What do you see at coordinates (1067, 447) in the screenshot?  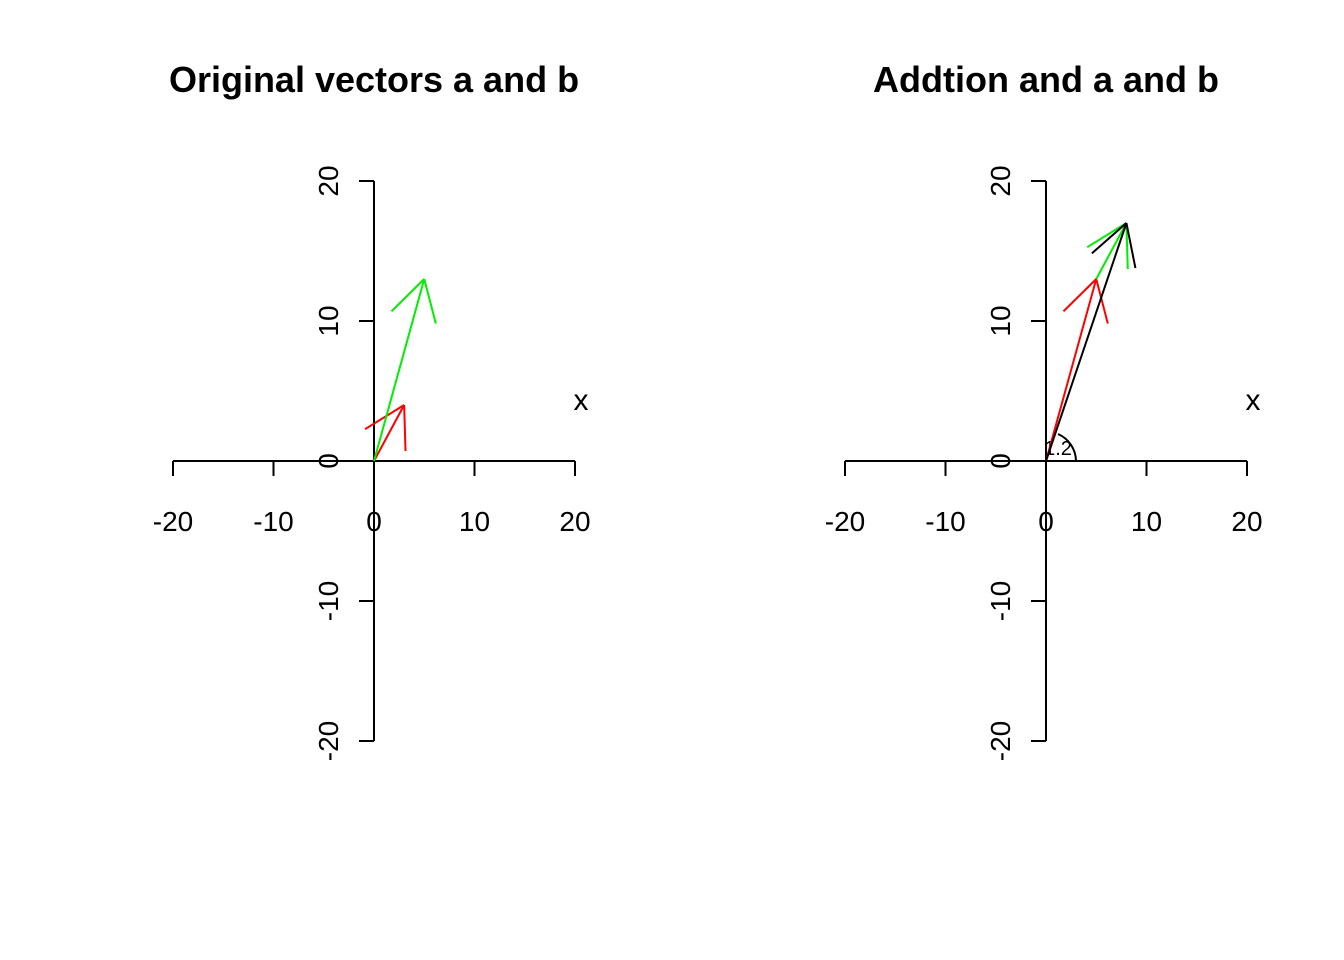 I see `angle-arc` at bounding box center [1067, 447].